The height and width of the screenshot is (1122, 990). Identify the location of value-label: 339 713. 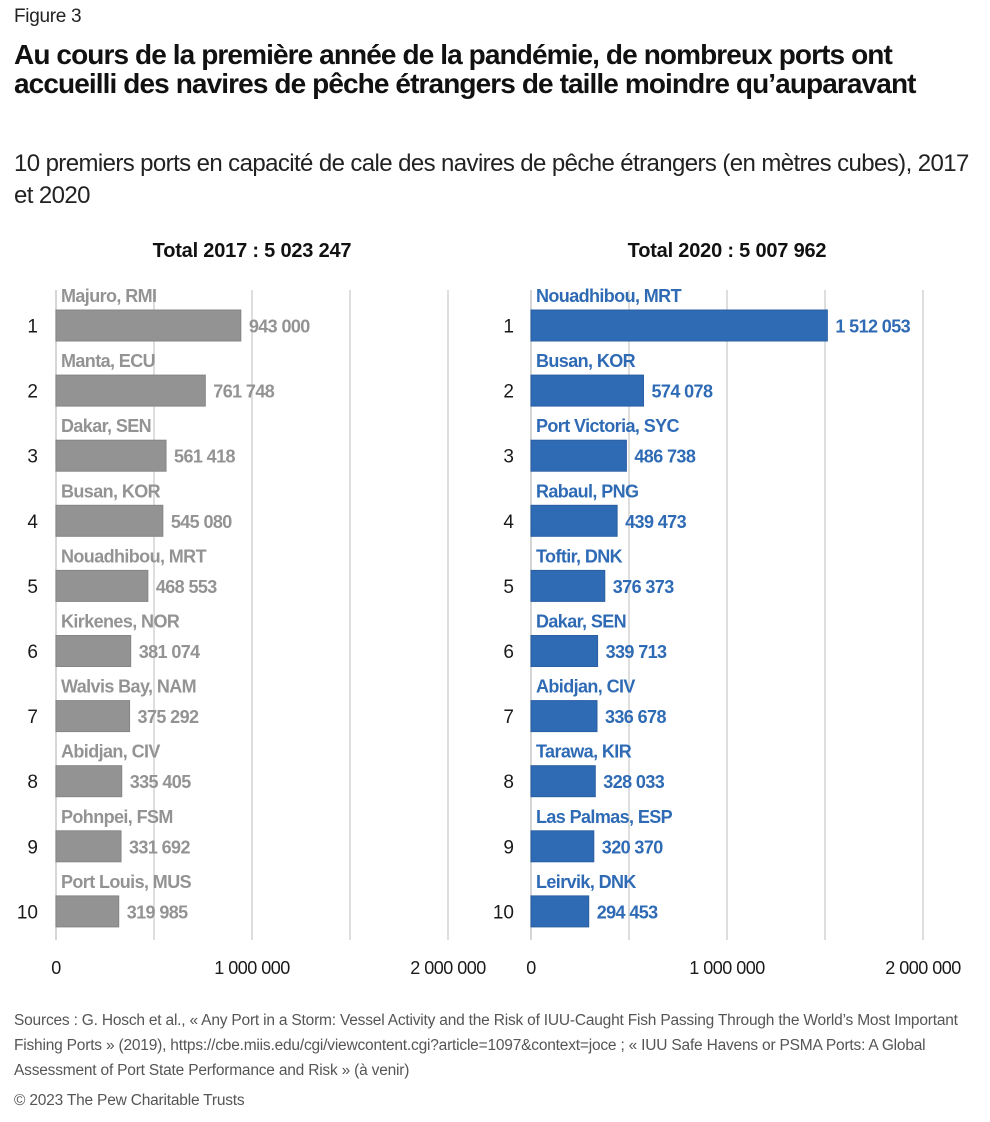
(636, 652).